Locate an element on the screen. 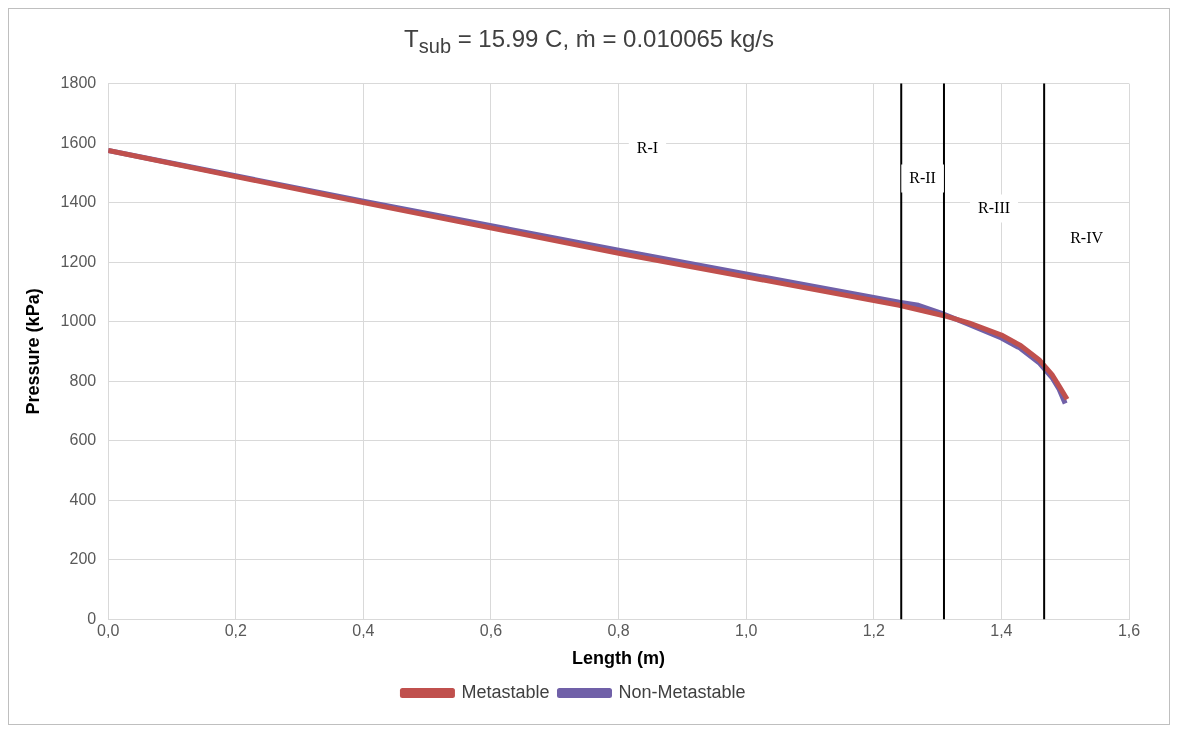 This screenshot has height=738, width=1179. y-tick-label: 1800 is located at coordinates (78, 82).